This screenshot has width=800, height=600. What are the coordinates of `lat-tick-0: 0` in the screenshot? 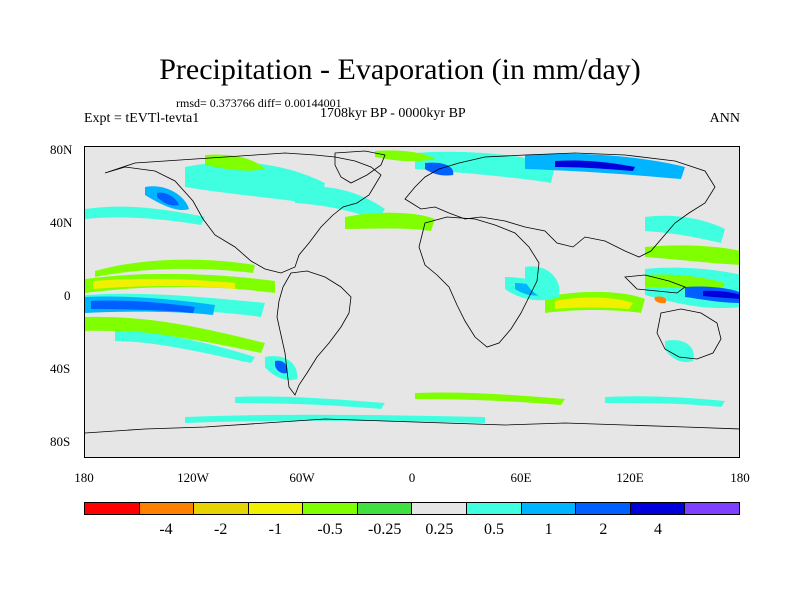 It's located at (67, 295).